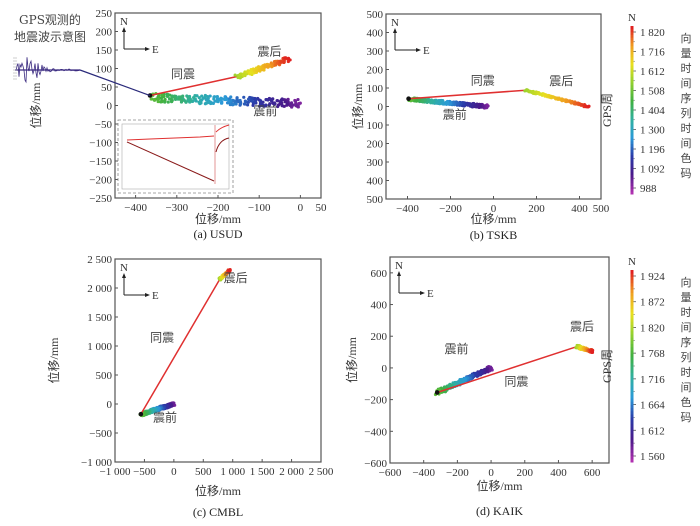 This screenshot has width=700, height=526. What do you see at coordinates (379, 306) in the screenshot?
I see `y-tick-label: 400` at bounding box center [379, 306].